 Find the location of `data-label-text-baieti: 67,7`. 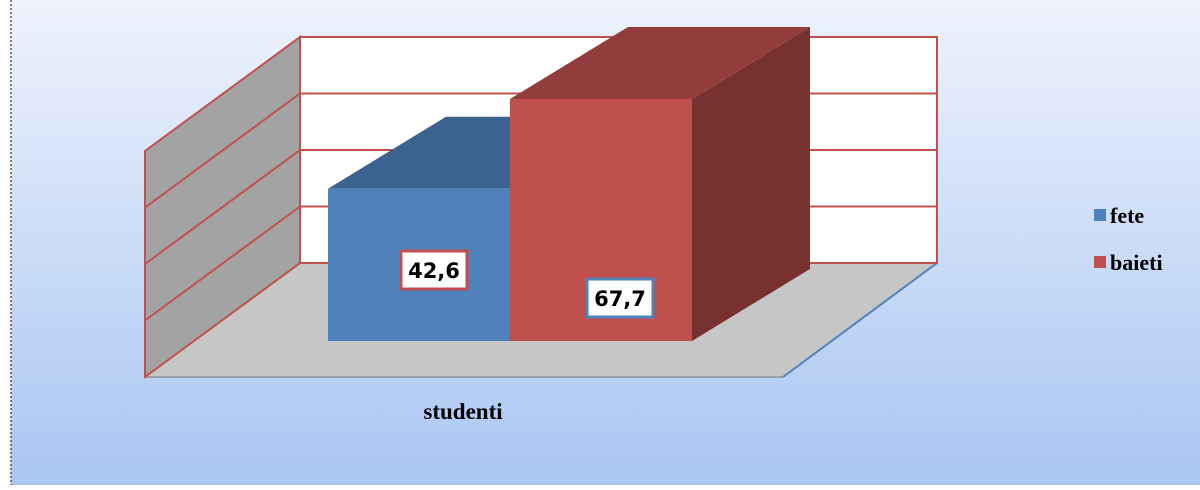

data-label-text-baieti: 67,7 is located at coordinates (620, 299).